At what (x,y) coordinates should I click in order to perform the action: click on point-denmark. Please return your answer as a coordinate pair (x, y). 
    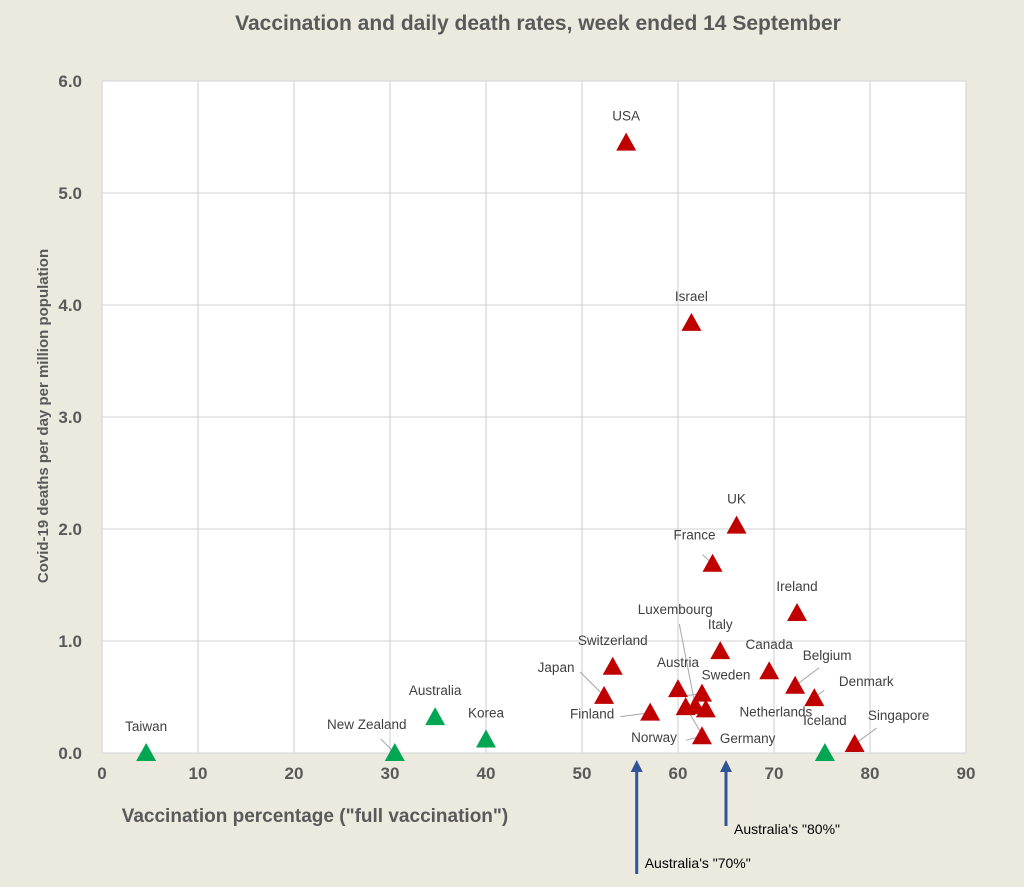
    Looking at the image, I should click on (814, 697).